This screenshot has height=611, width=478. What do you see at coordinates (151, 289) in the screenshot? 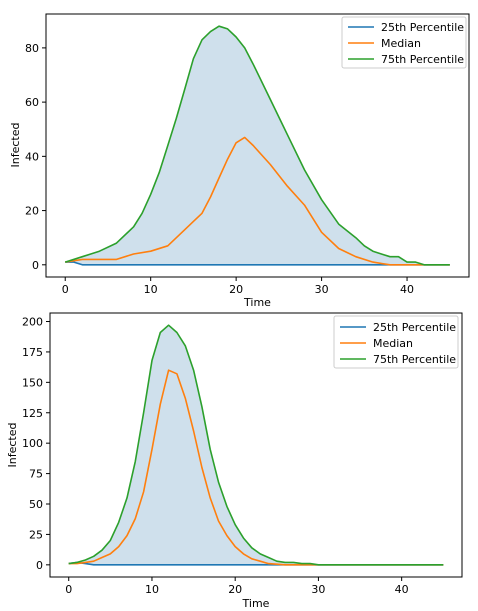
I see `x-tick-label-10-top: 10` at bounding box center [151, 289].